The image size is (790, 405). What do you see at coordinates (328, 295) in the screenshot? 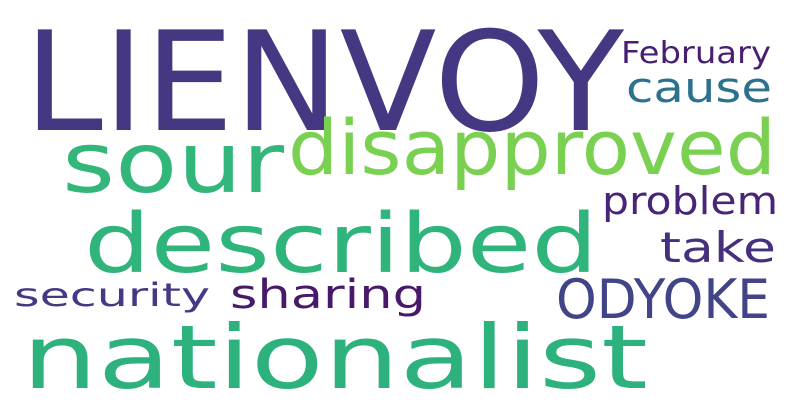
I see `word-sharing: sharing` at bounding box center [328, 295].